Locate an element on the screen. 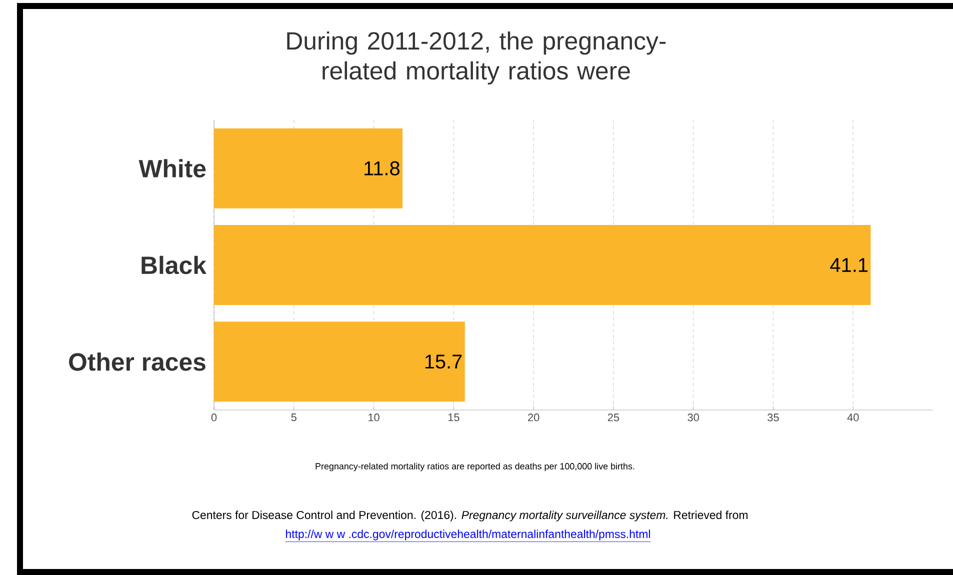  text: http://w w w .cdc.gov/reproductivehealth/maternalinfanthealth/pmss.html is located at coordinates (468, 535).